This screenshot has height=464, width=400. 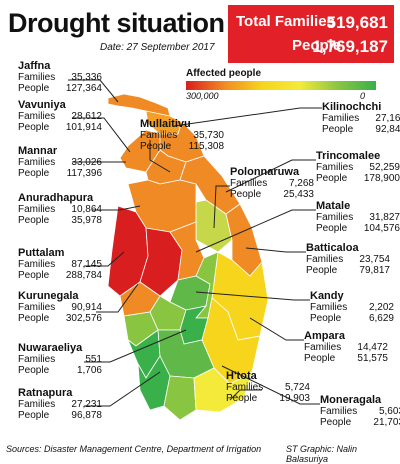 I want to click on district-name: Moneragala, so click(x=351, y=400).